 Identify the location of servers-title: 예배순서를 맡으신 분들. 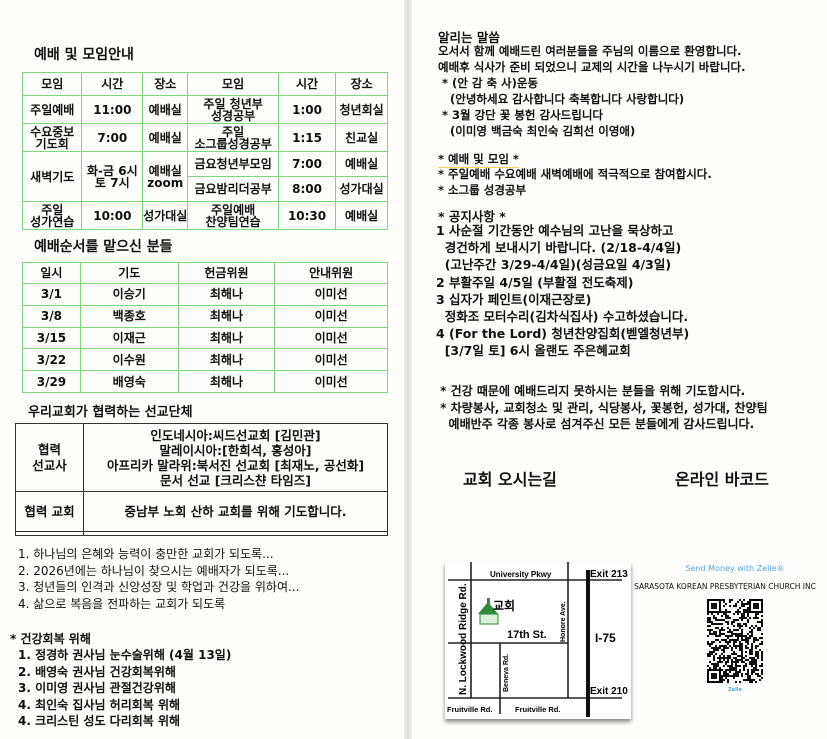
(103, 247).